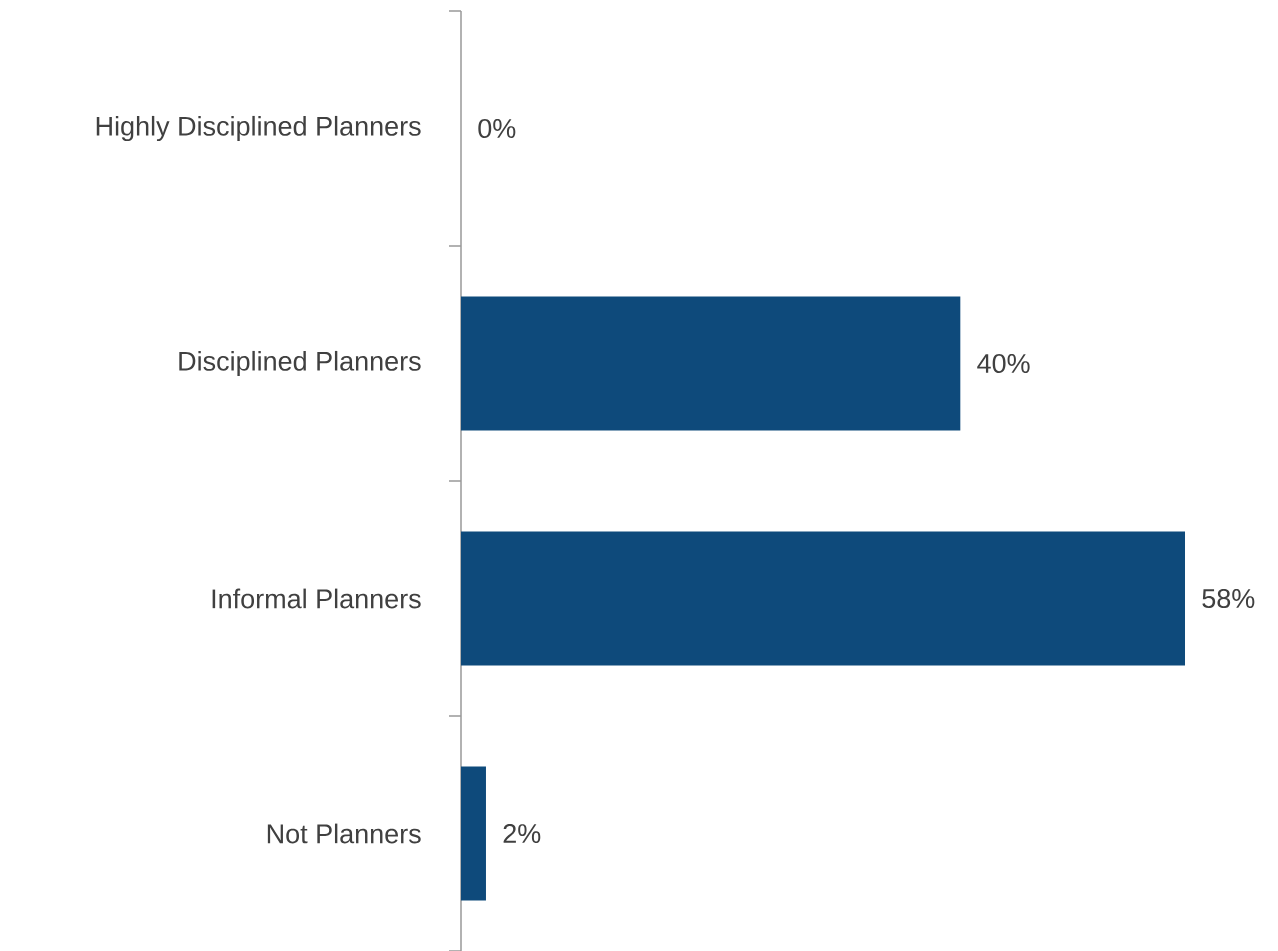  Describe the element at coordinates (344, 833) in the screenshot. I see `y-tick-label: Not Planners` at that location.